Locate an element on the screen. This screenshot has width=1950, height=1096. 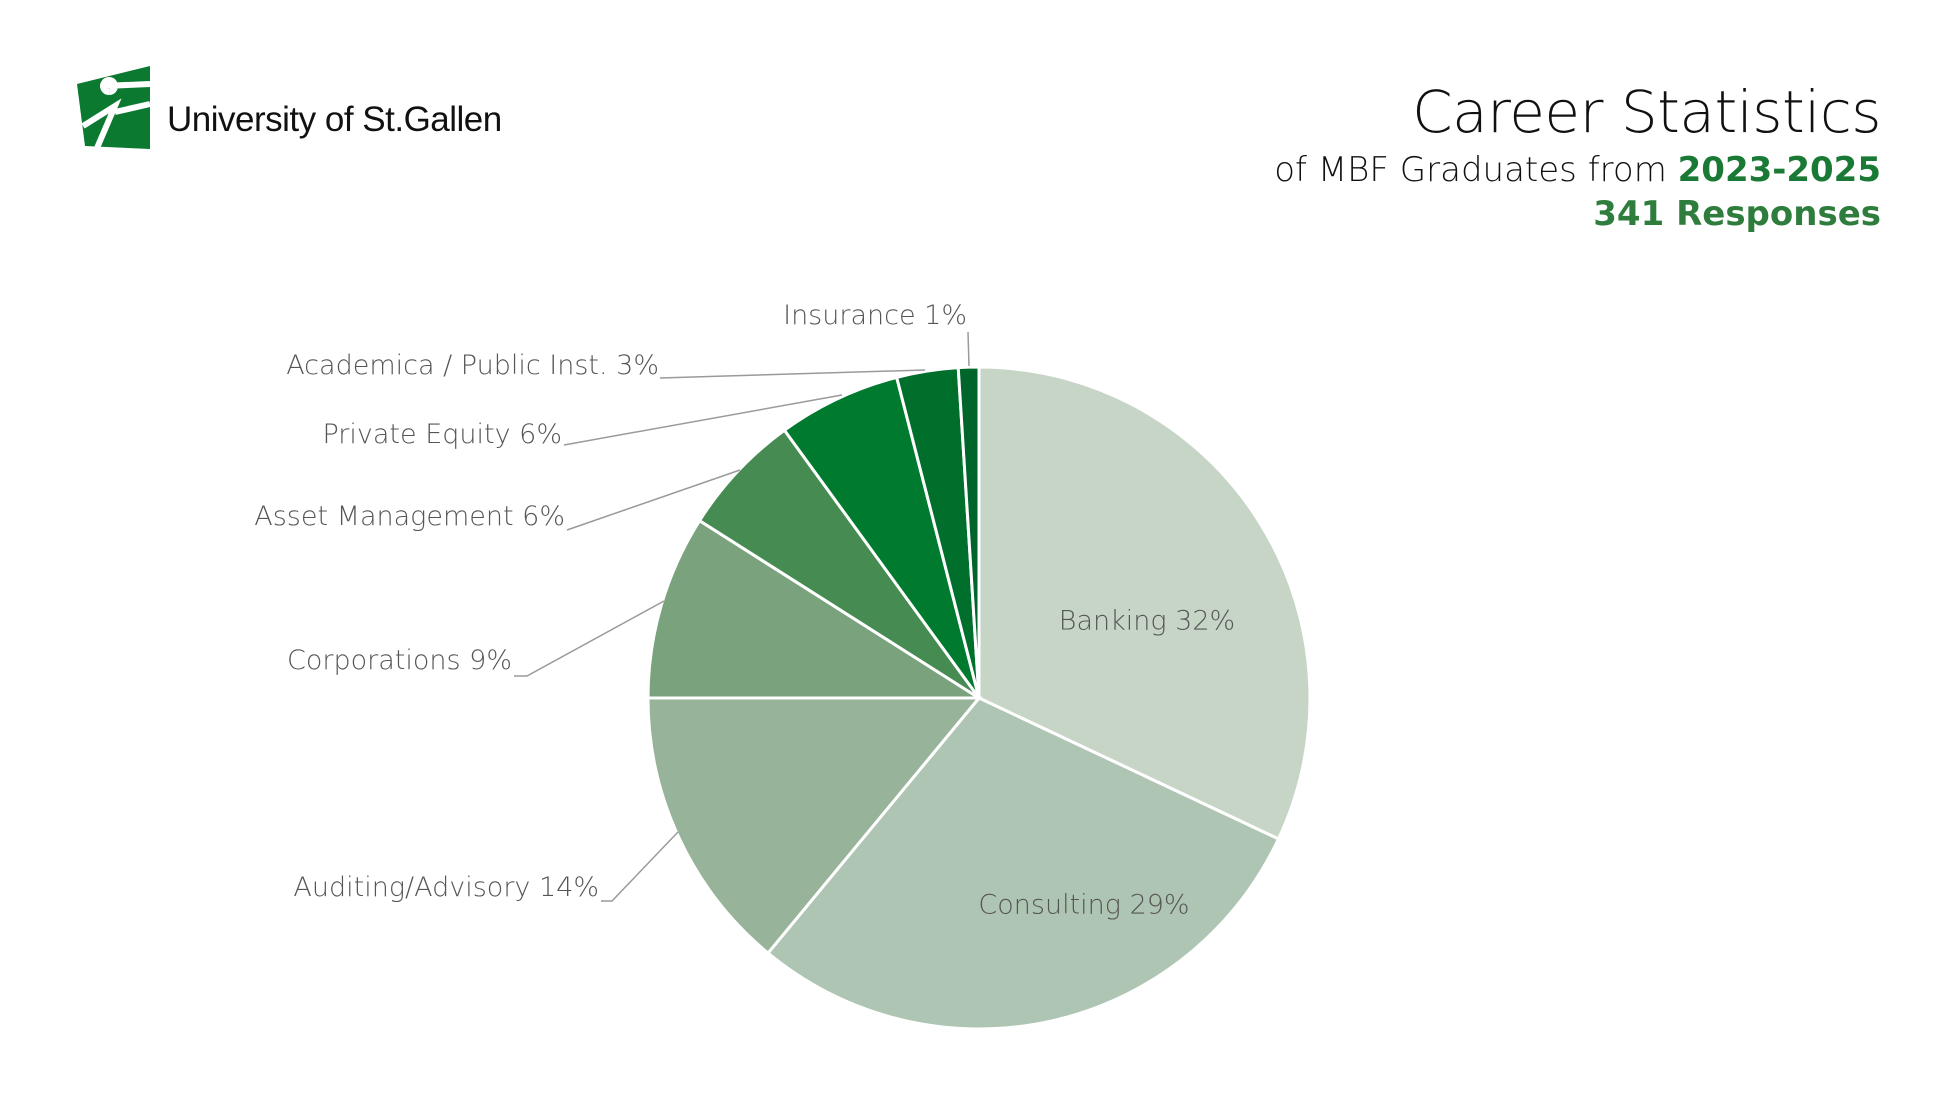
leader-line-corporations is located at coordinates (589, 638).